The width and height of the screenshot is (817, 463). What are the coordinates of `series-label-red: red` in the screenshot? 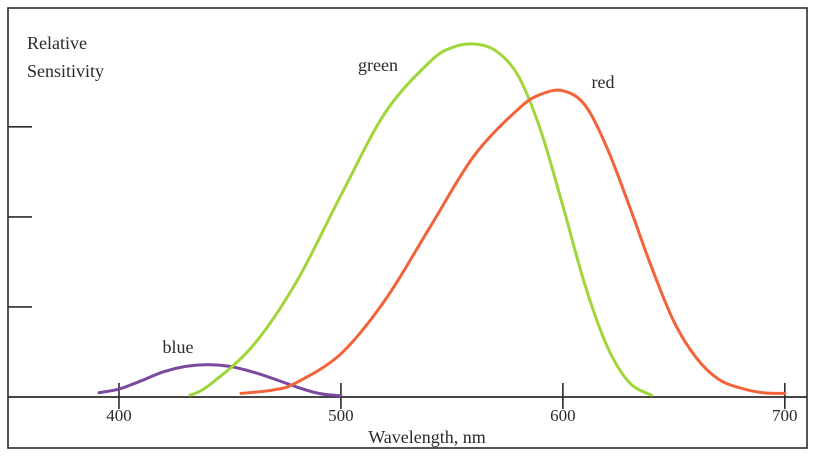 It's located at (603, 82).